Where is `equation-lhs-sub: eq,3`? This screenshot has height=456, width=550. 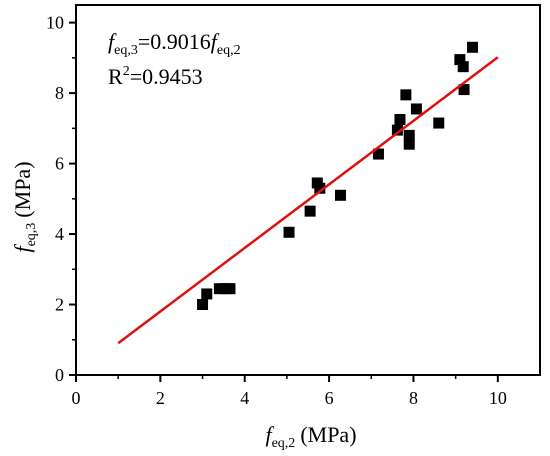 equation-lhs-sub: eq,3 is located at coordinates (126, 50).